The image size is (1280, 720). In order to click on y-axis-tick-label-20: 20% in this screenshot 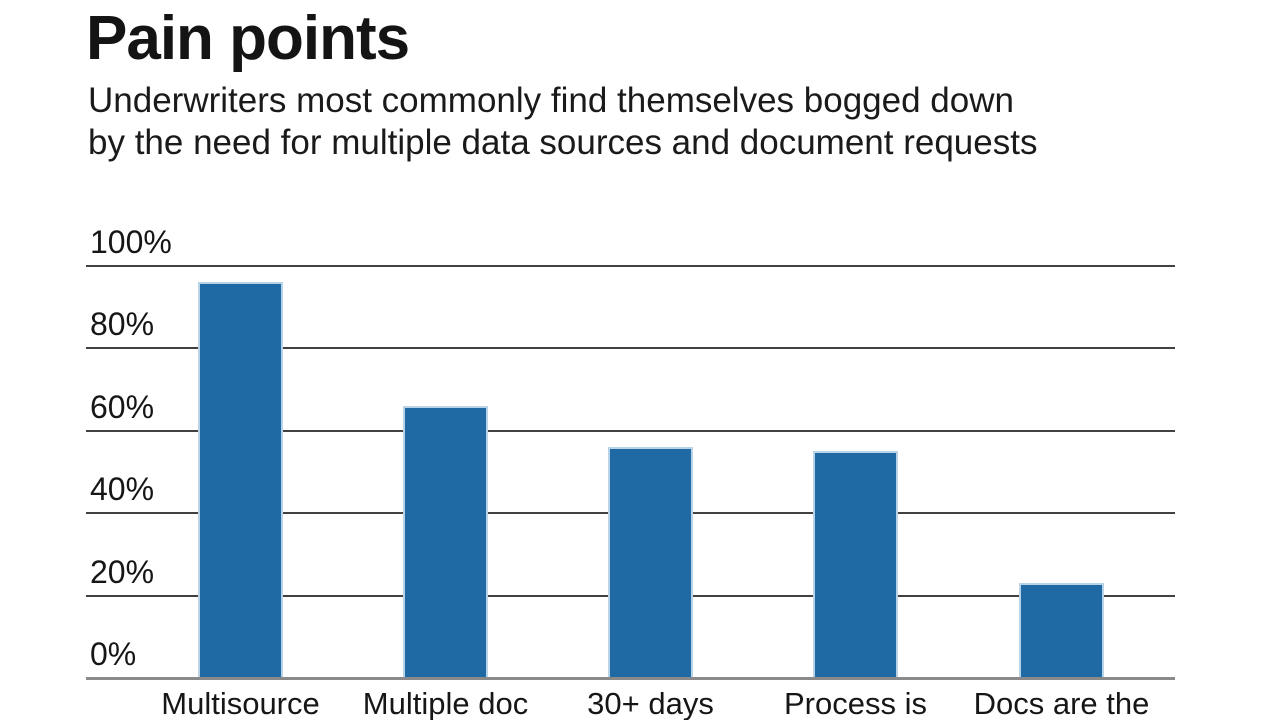, I will do `click(122, 571)`.